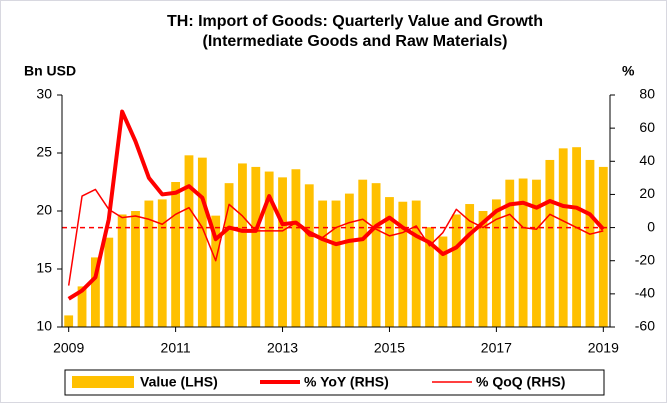 The height and width of the screenshot is (403, 667). What do you see at coordinates (179, 382) in the screenshot?
I see `legend-label: Value (LHS)` at bounding box center [179, 382].